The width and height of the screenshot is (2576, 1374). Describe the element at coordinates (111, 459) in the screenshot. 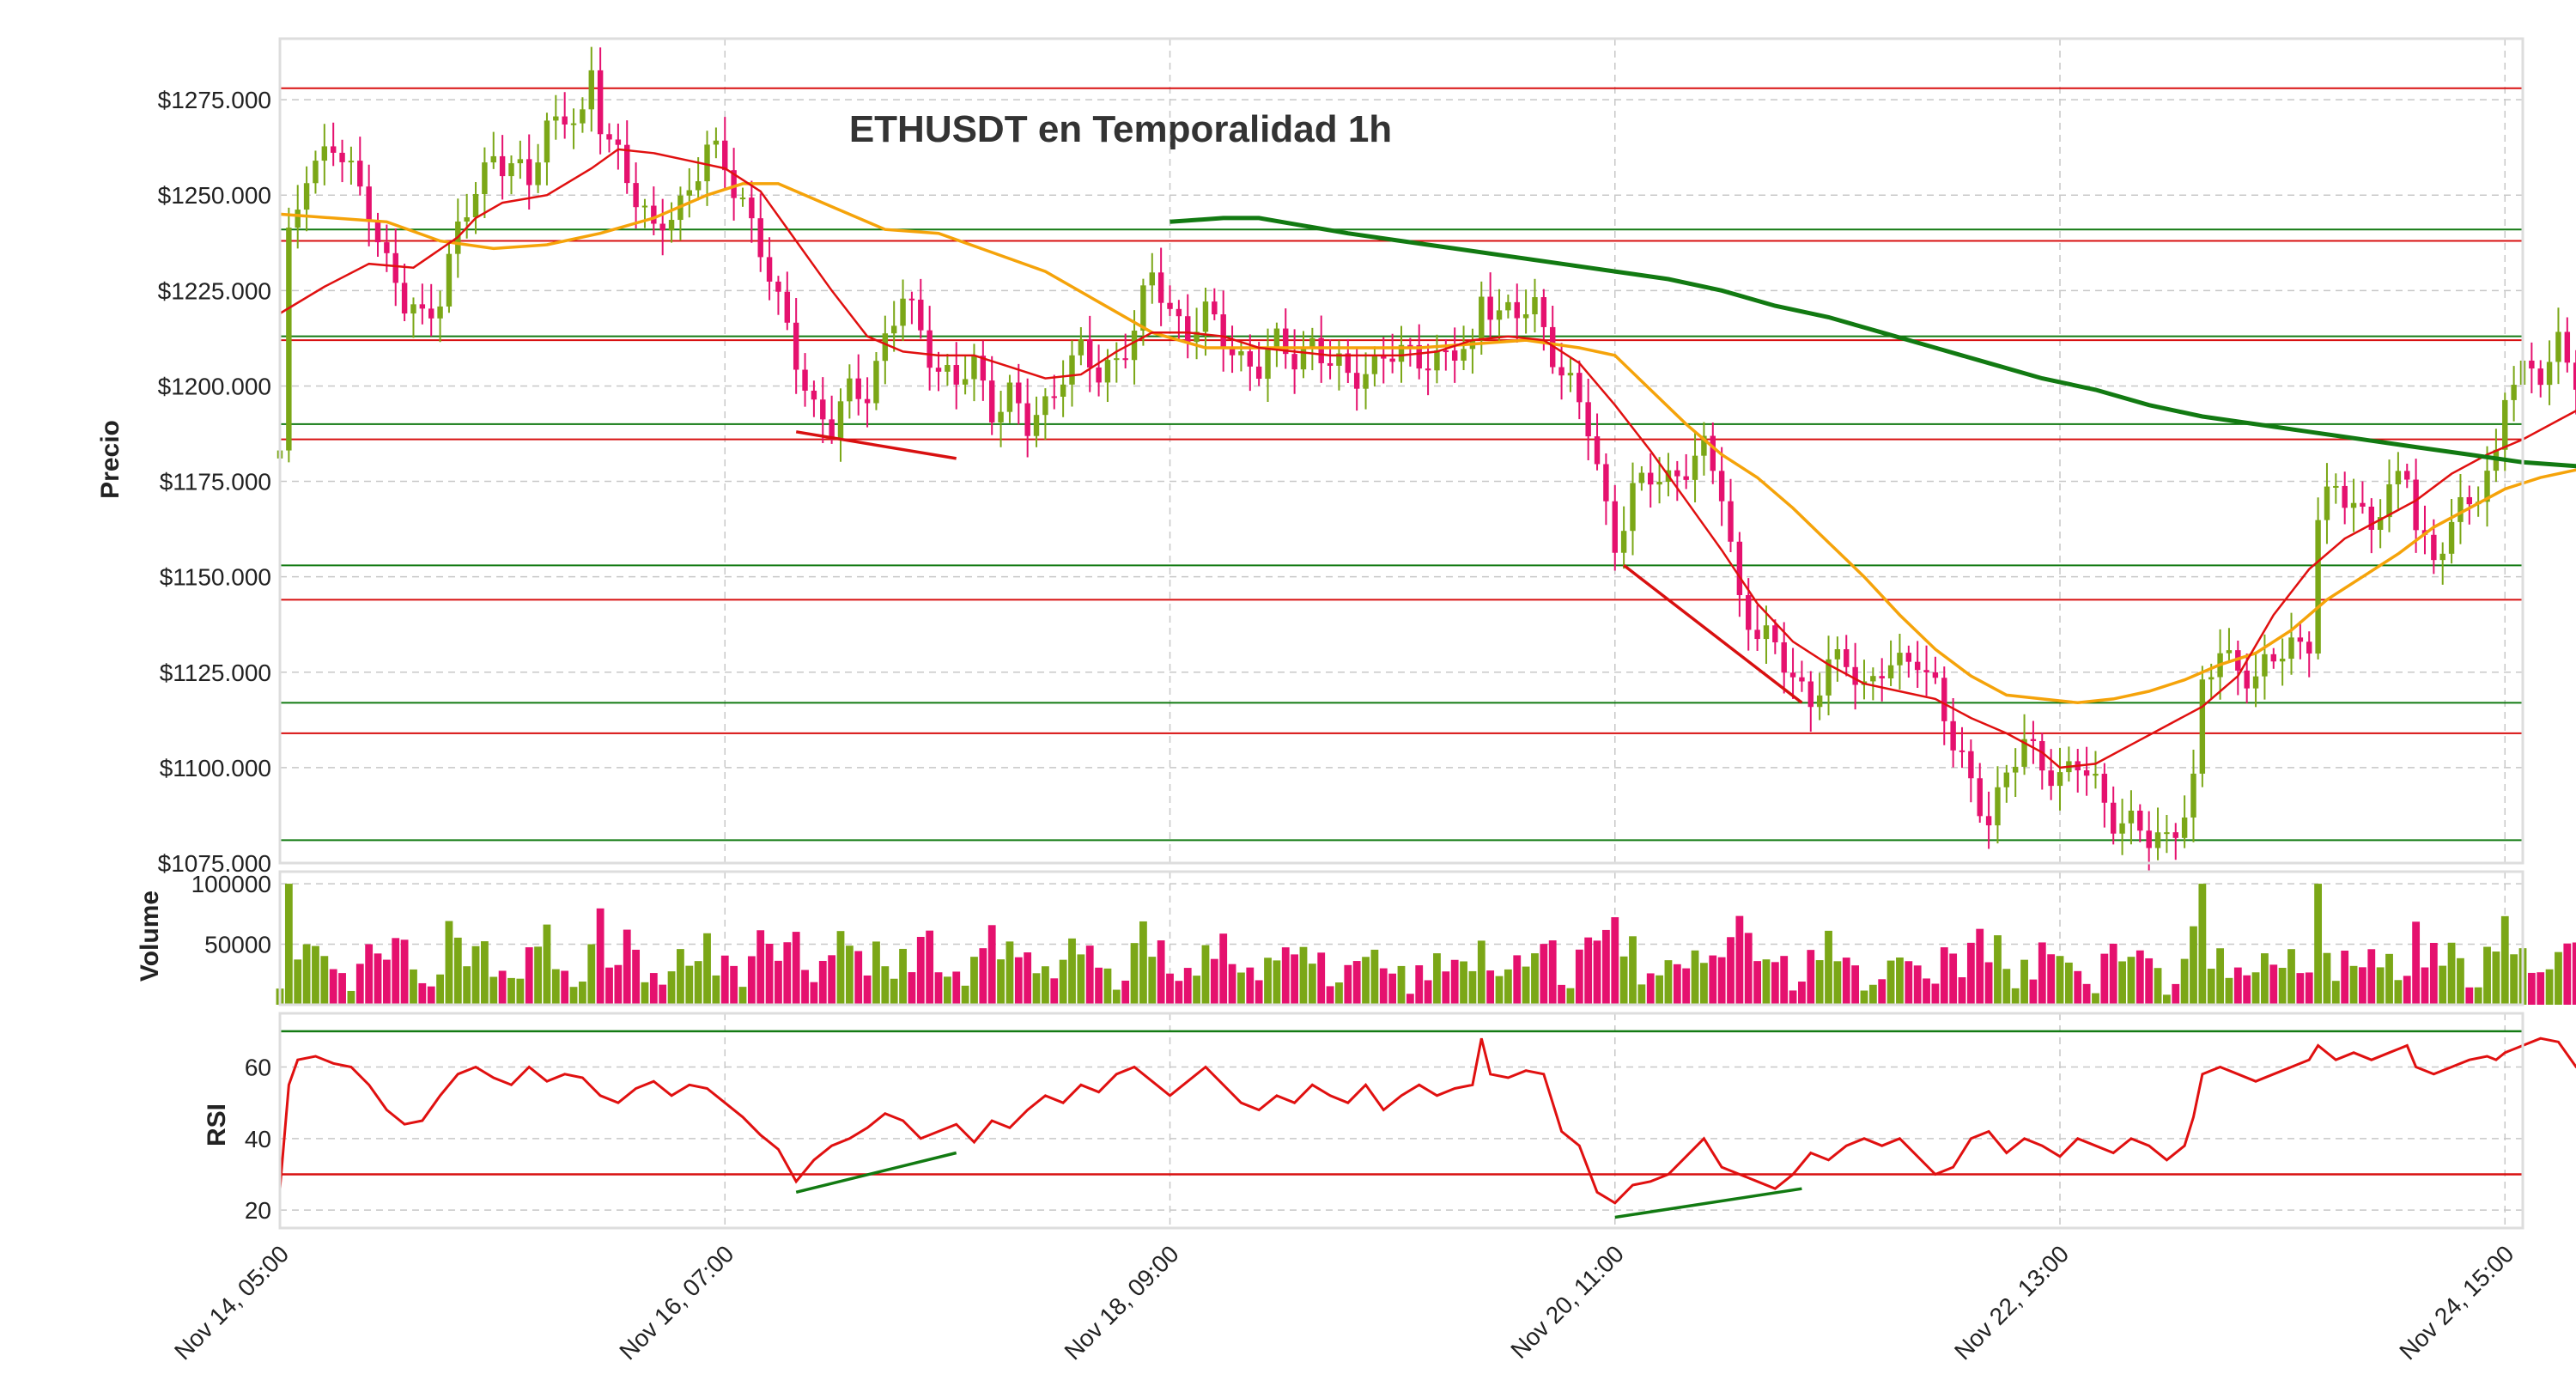

I see `price-axis-label: Precio` at that location.